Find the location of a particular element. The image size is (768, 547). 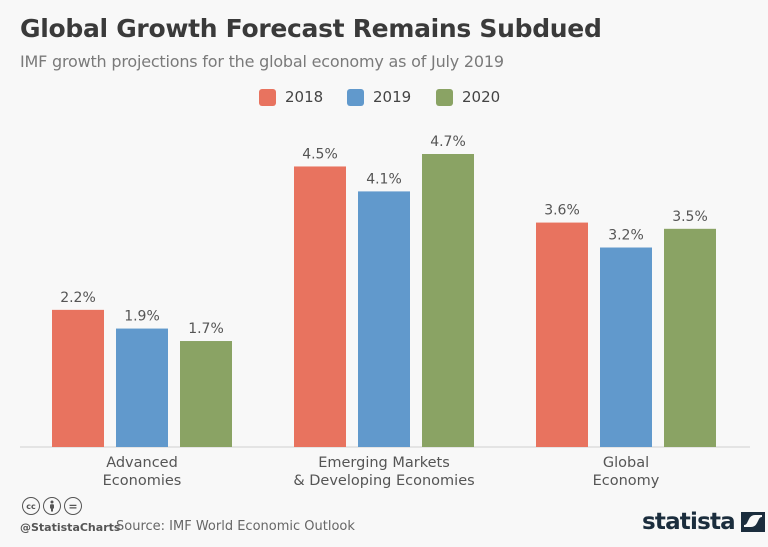

value-label-2019-2: 3.2% is located at coordinates (626, 236).